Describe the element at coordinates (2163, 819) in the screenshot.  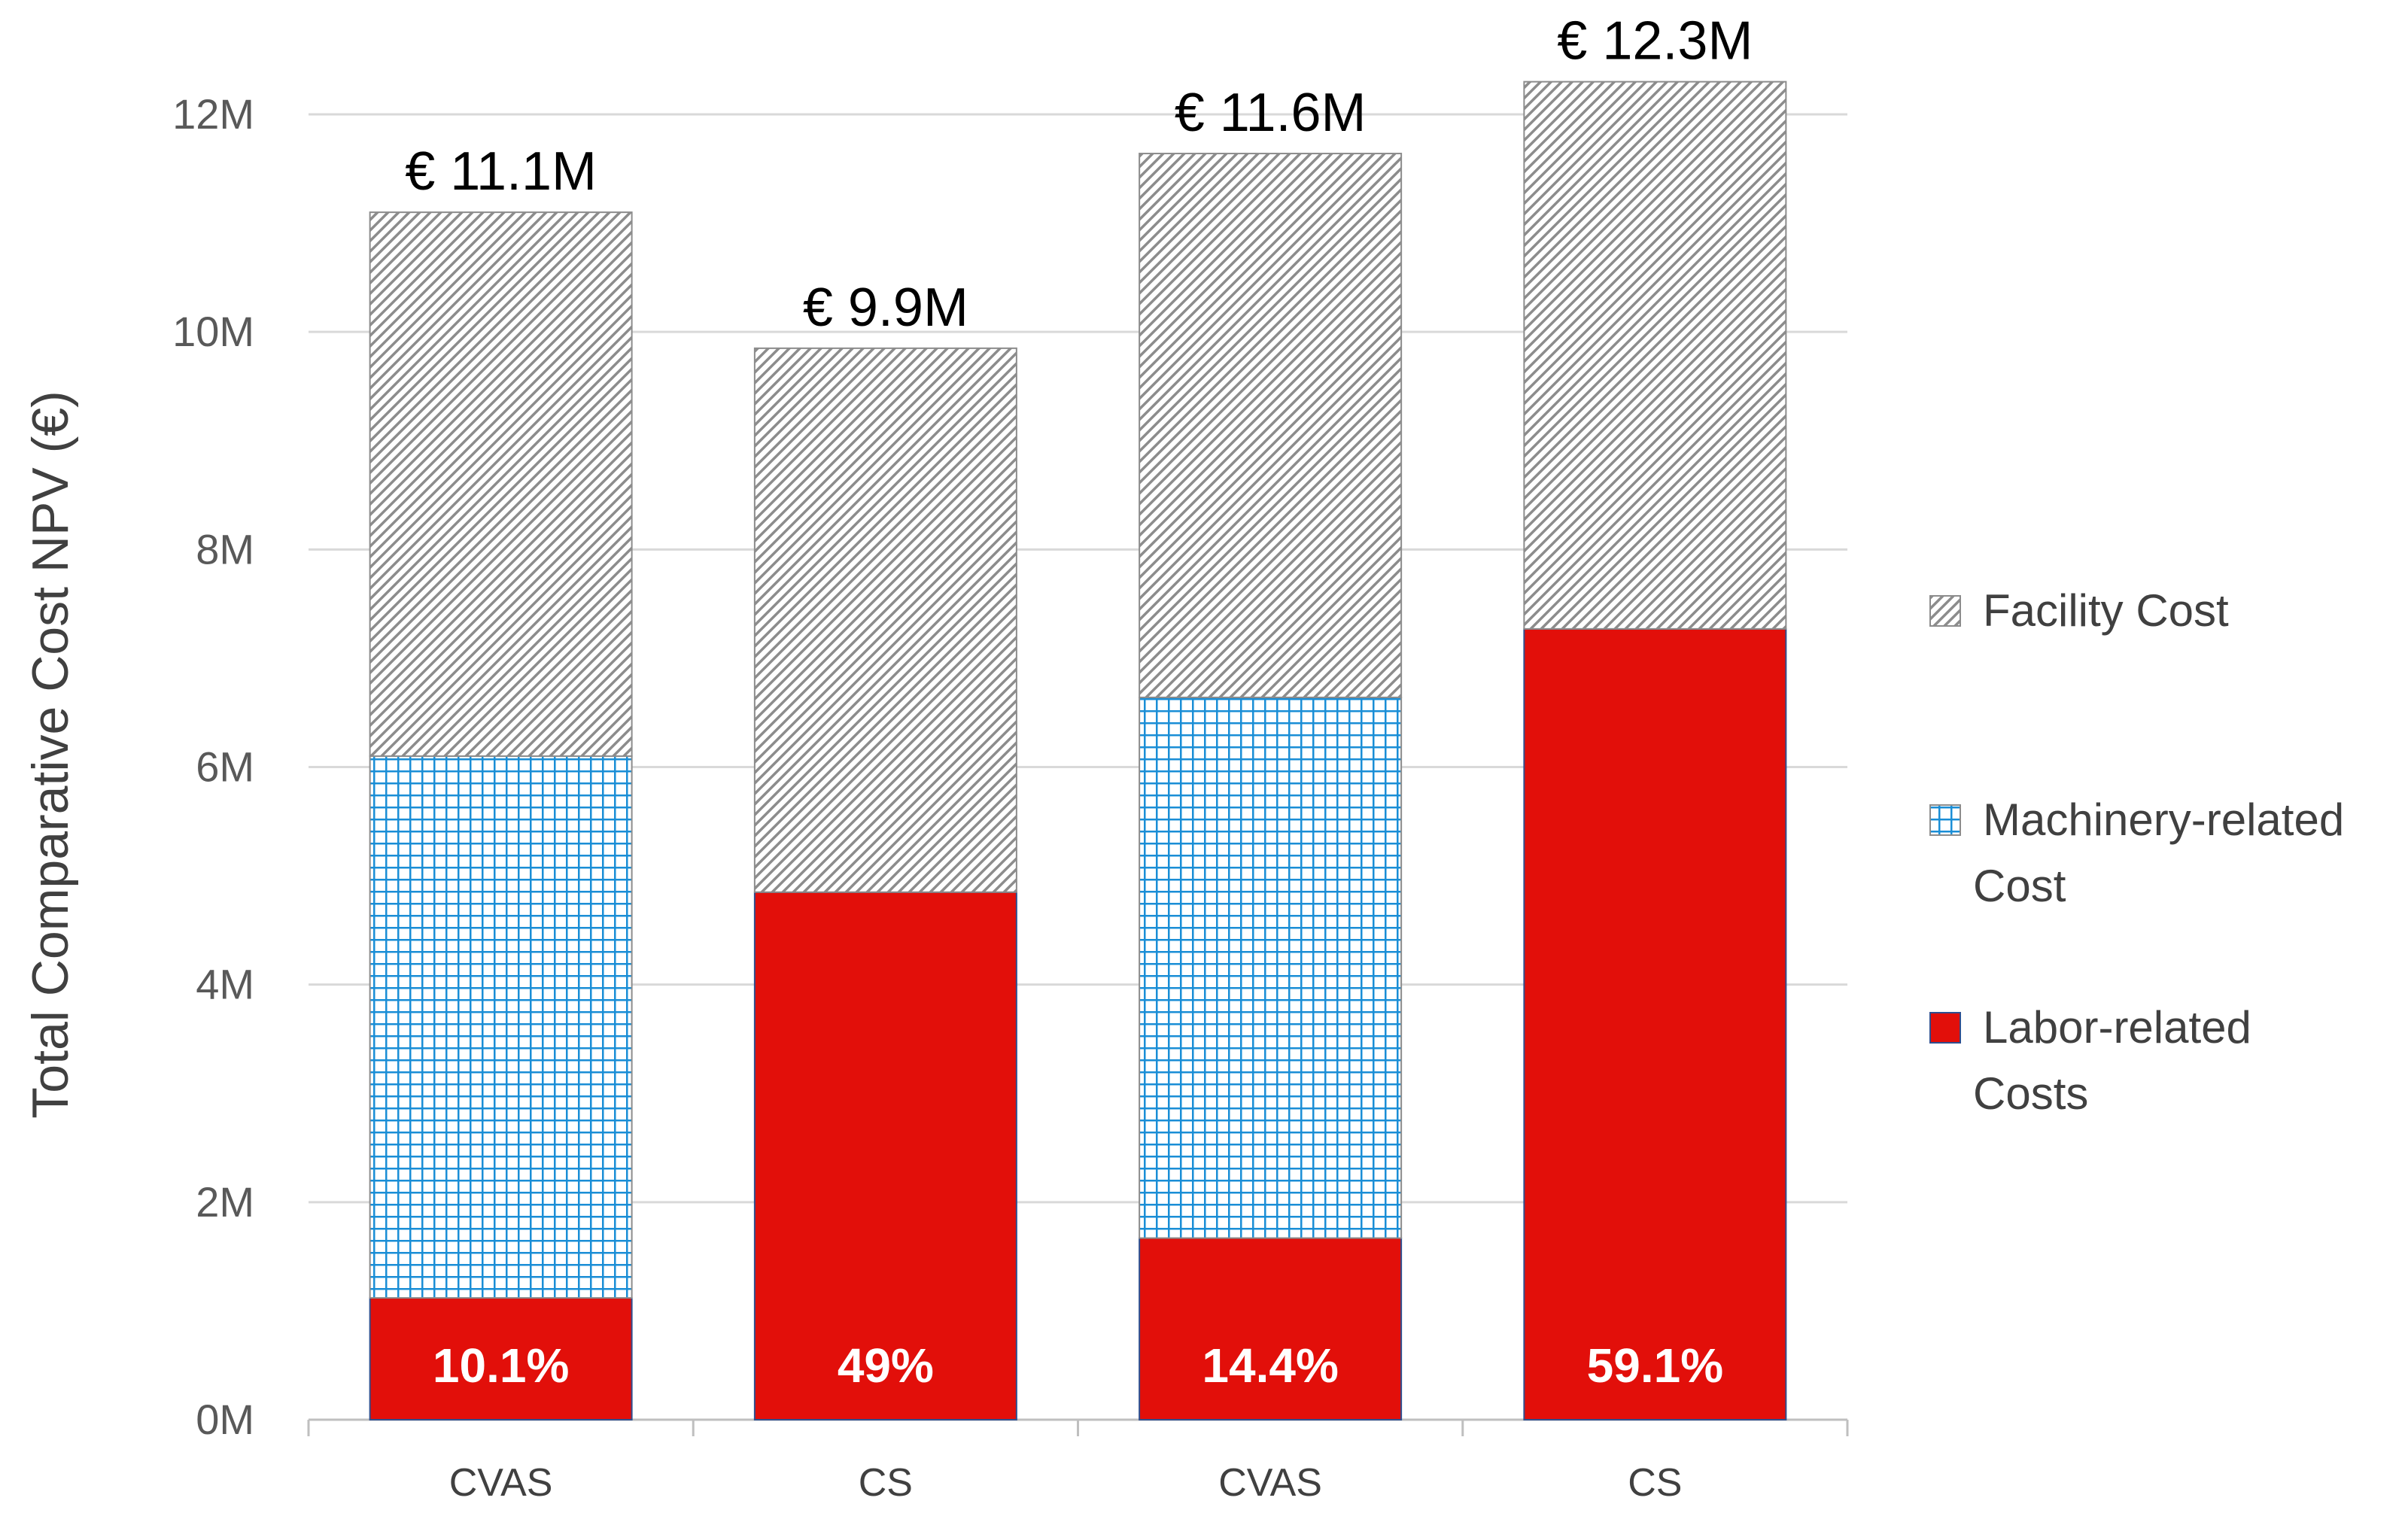
I see `legend-label-machinery: Machinery-related` at that location.